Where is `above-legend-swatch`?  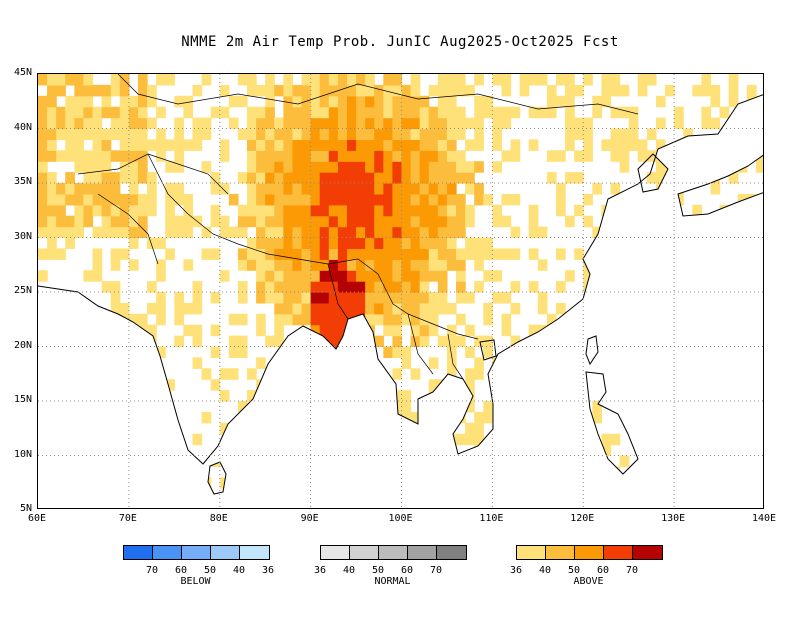
above-legend-swatch is located at coordinates (560, 552).